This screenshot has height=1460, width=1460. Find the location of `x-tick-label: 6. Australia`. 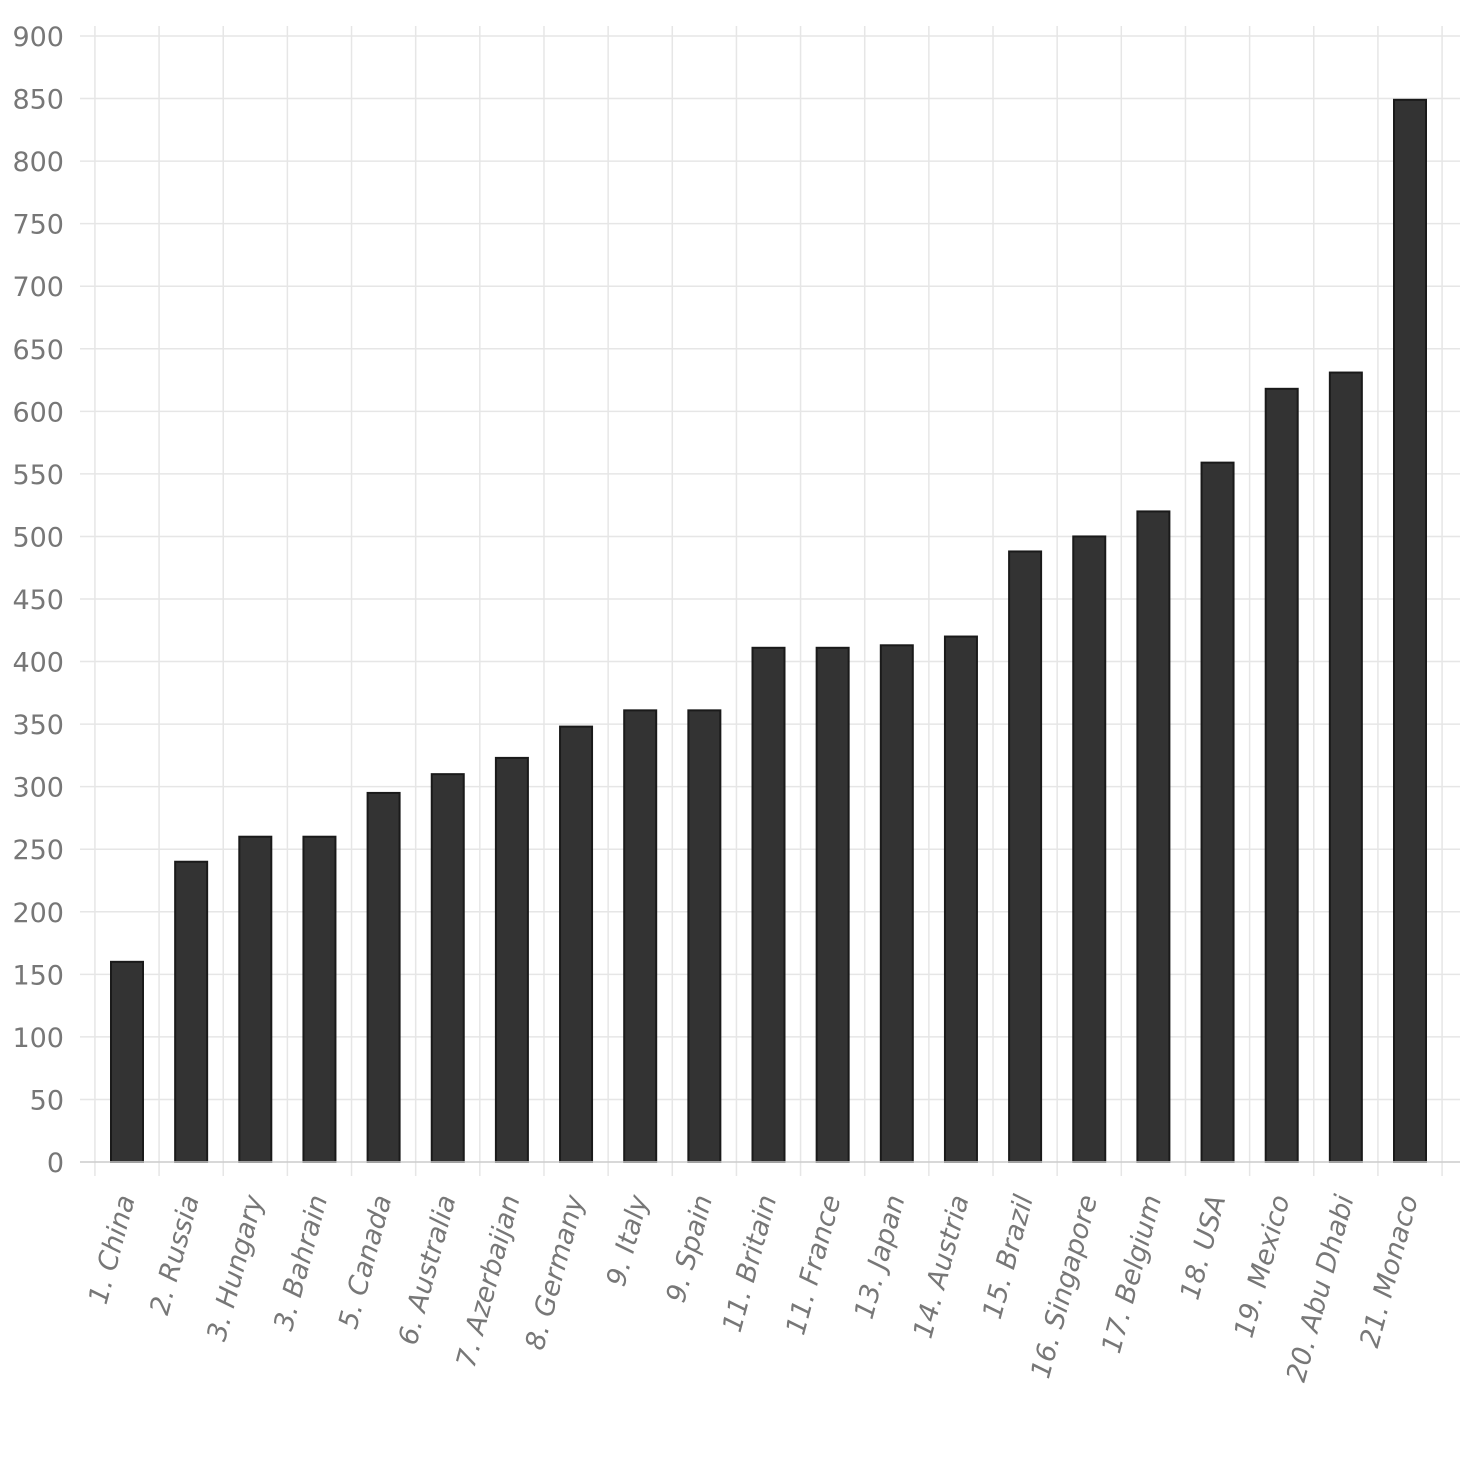

x-tick-label: 6. Australia is located at coordinates (428, 1270).